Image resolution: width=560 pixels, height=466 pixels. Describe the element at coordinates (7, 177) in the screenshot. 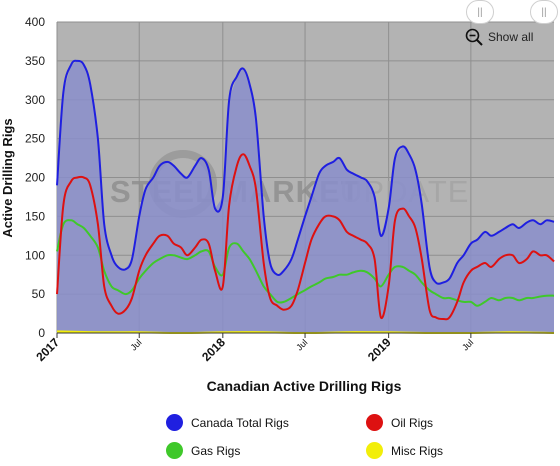

I see `y-axis-title: Active Drilling Rigs` at that location.